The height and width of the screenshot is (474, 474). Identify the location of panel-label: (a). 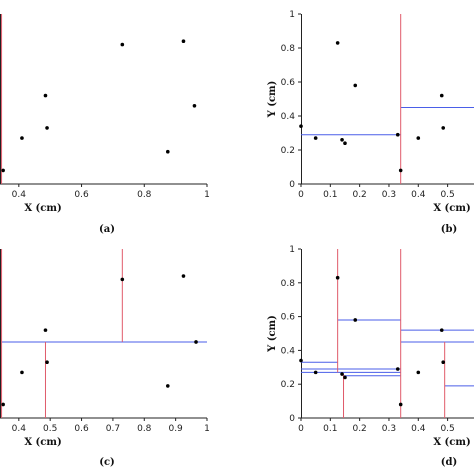
(107, 229).